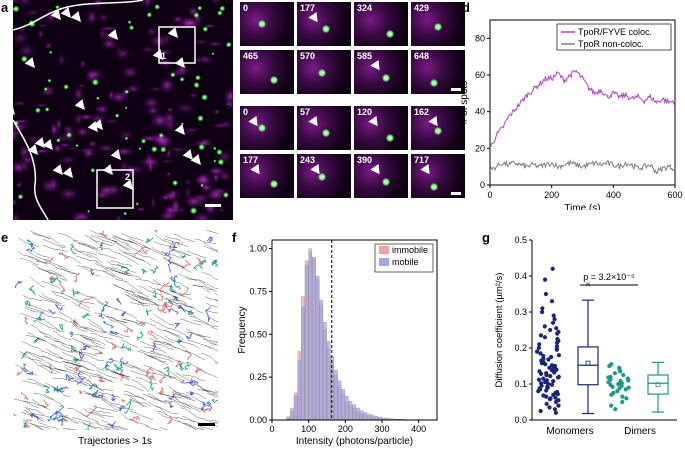  What do you see at coordinates (404, 258) in the screenshot?
I see `legend: immobile mobile` at bounding box center [404, 258].